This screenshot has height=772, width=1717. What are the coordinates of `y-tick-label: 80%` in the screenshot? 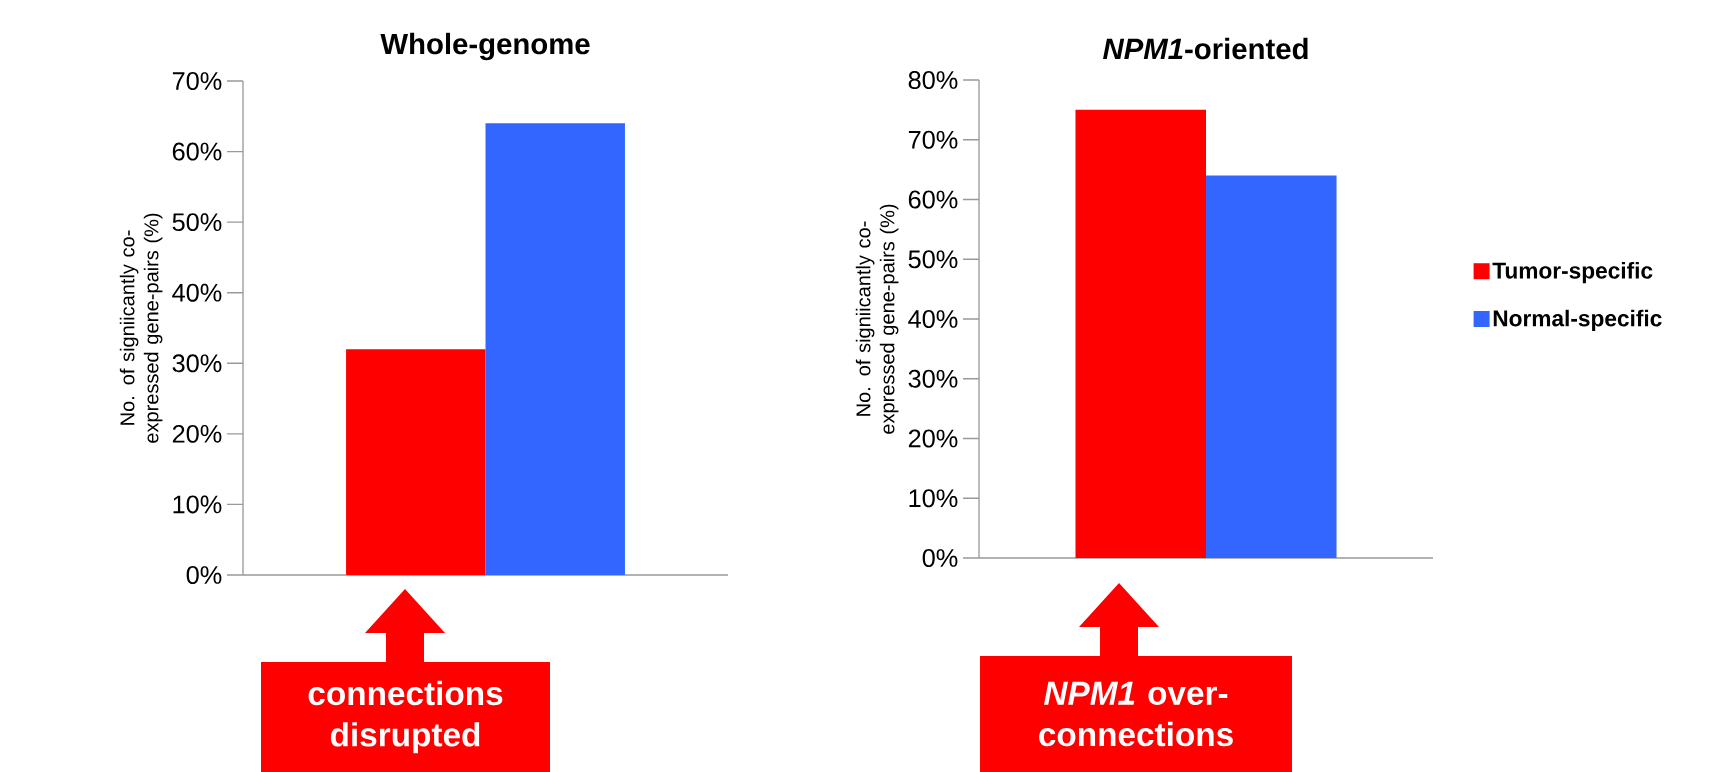 It's located at (933, 80).